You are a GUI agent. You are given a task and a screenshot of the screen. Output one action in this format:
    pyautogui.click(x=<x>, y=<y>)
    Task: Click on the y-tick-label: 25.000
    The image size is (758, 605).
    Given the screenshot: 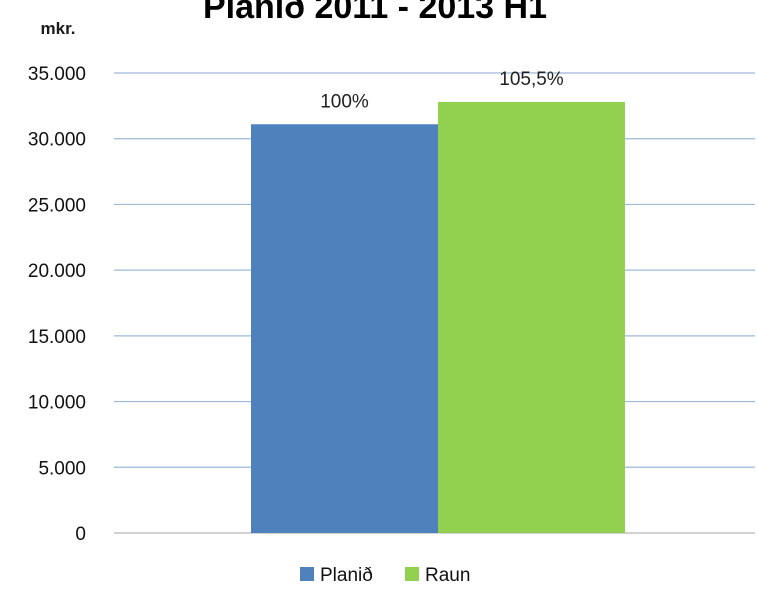 What is the action you would take?
    pyautogui.click(x=57, y=205)
    